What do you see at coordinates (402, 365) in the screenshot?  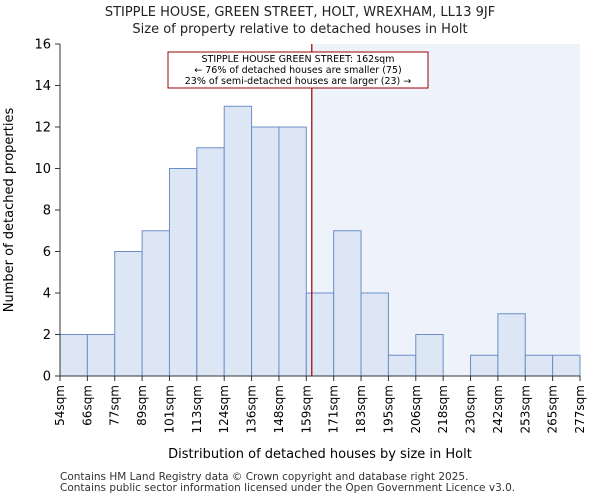 I see `bar-195sqm` at bounding box center [402, 365].